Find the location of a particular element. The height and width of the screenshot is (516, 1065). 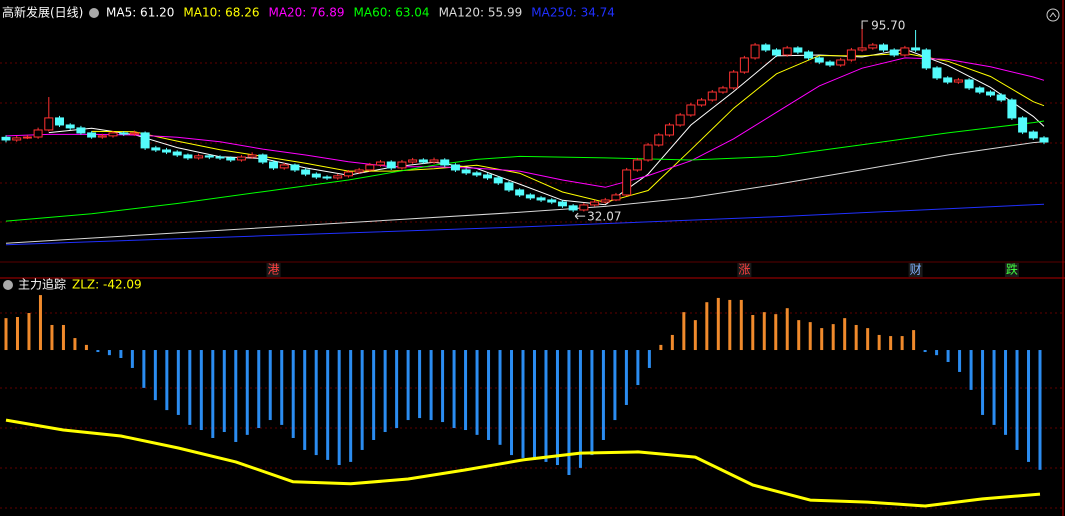

legend-entry: MA250: 34.74 is located at coordinates (573, 13).